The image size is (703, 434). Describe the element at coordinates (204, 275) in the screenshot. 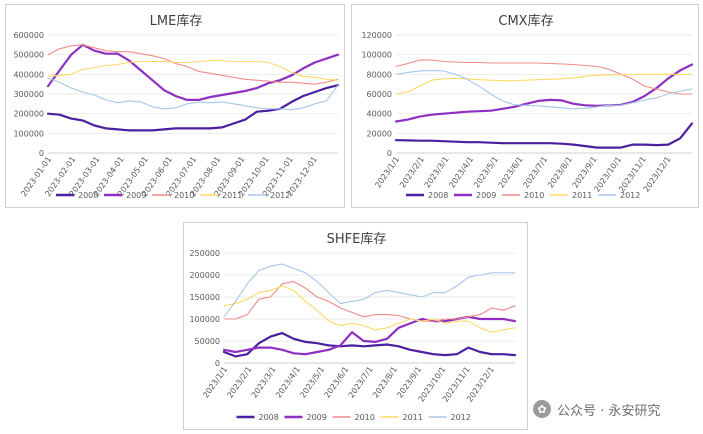

I see `shfe-ytick-label: 200000` at that location.